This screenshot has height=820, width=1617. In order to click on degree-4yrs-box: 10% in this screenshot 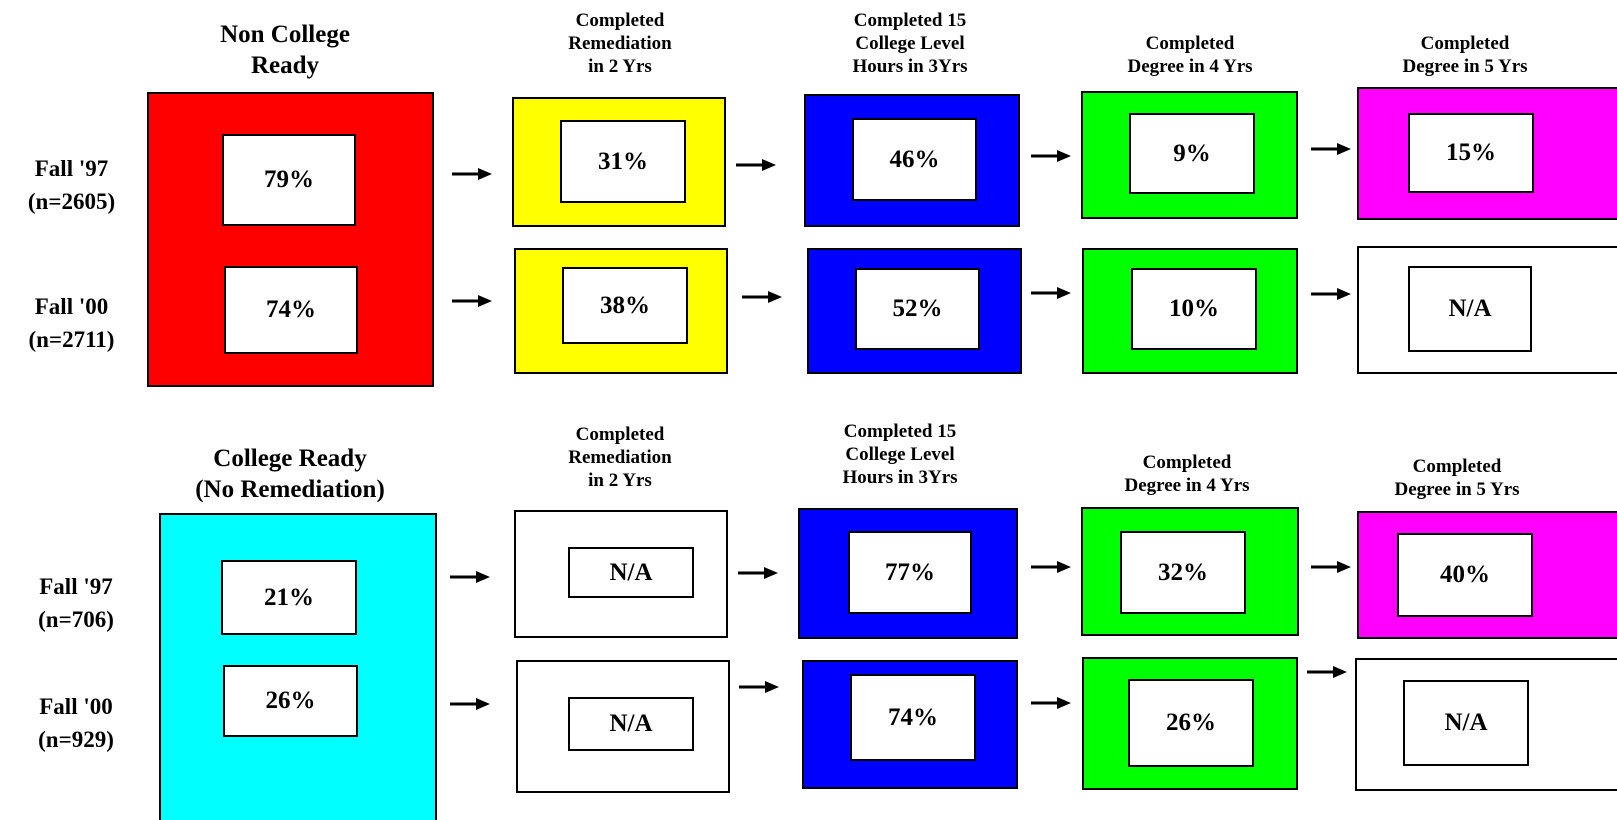, I will do `click(1190, 311)`.